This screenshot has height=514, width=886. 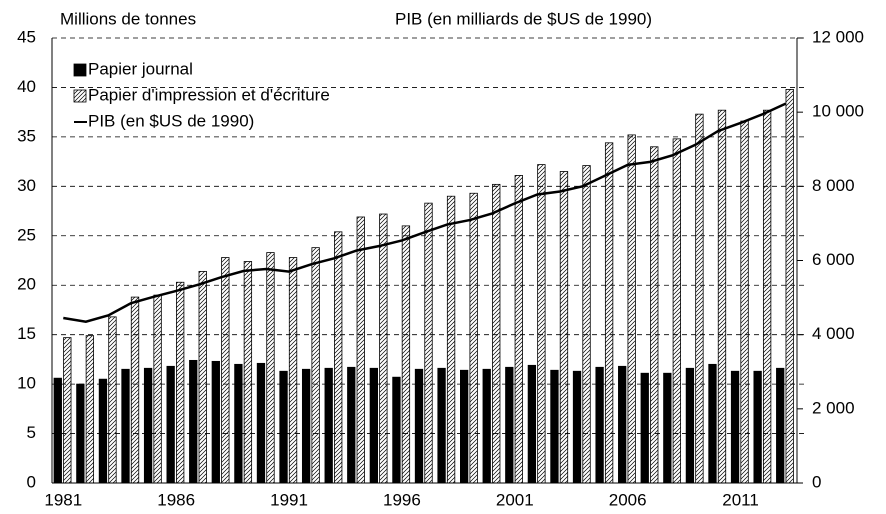 I want to click on x-tick-label: 1996, so click(x=402, y=499).